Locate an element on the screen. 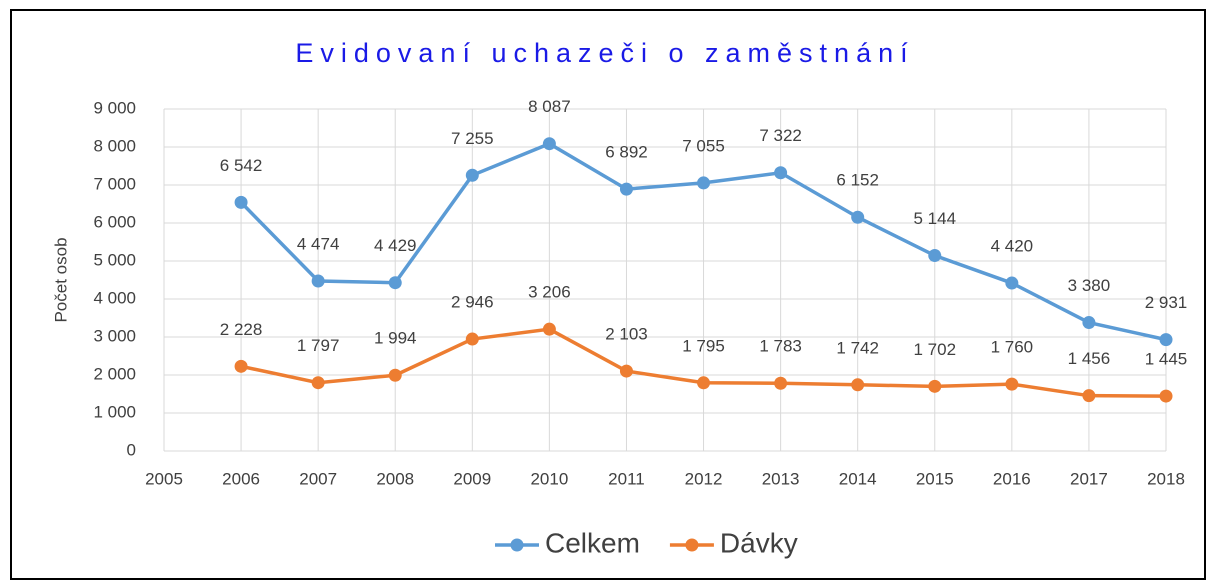 The width and height of the screenshot is (1211, 584). x-tick-label: 2012 is located at coordinates (704, 478).